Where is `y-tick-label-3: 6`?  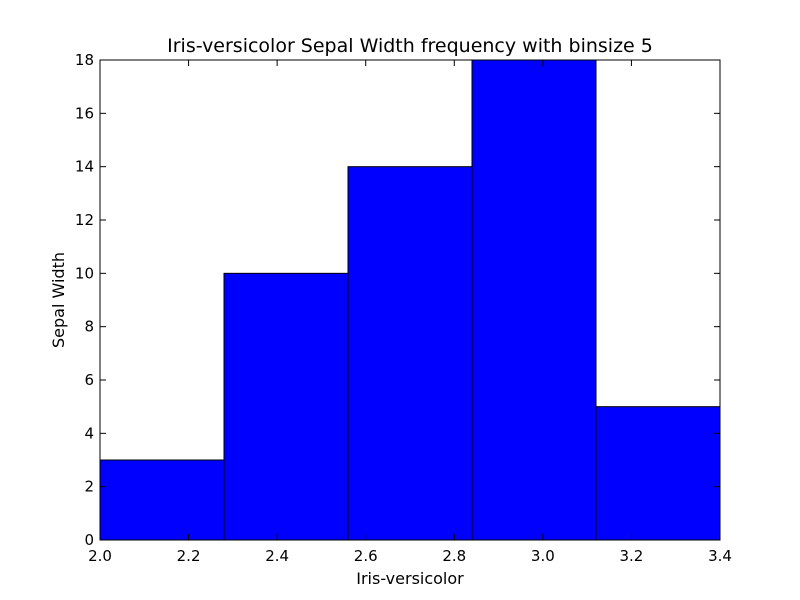
y-tick-label-3: 6 is located at coordinates (89, 380).